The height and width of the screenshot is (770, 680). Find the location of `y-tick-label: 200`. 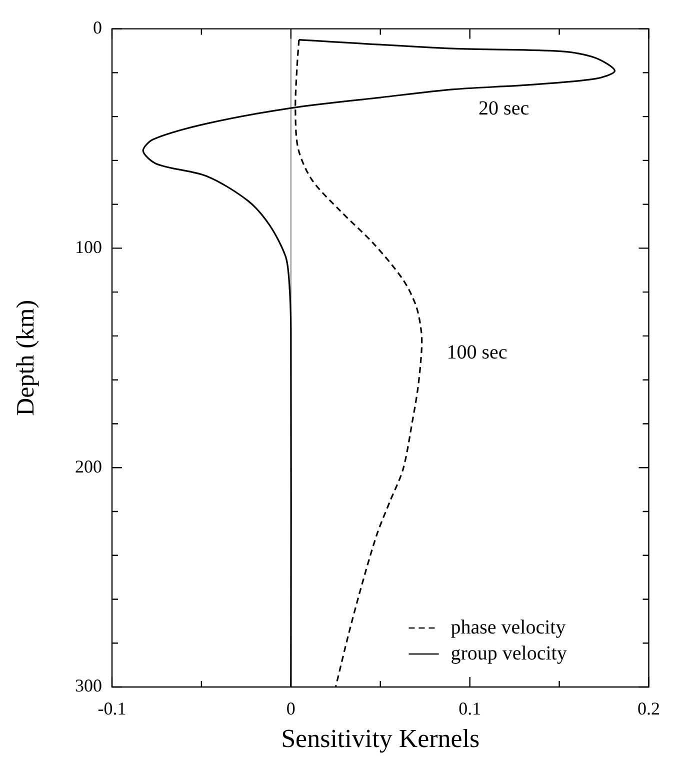

y-tick-label: 200 is located at coordinates (88, 466).